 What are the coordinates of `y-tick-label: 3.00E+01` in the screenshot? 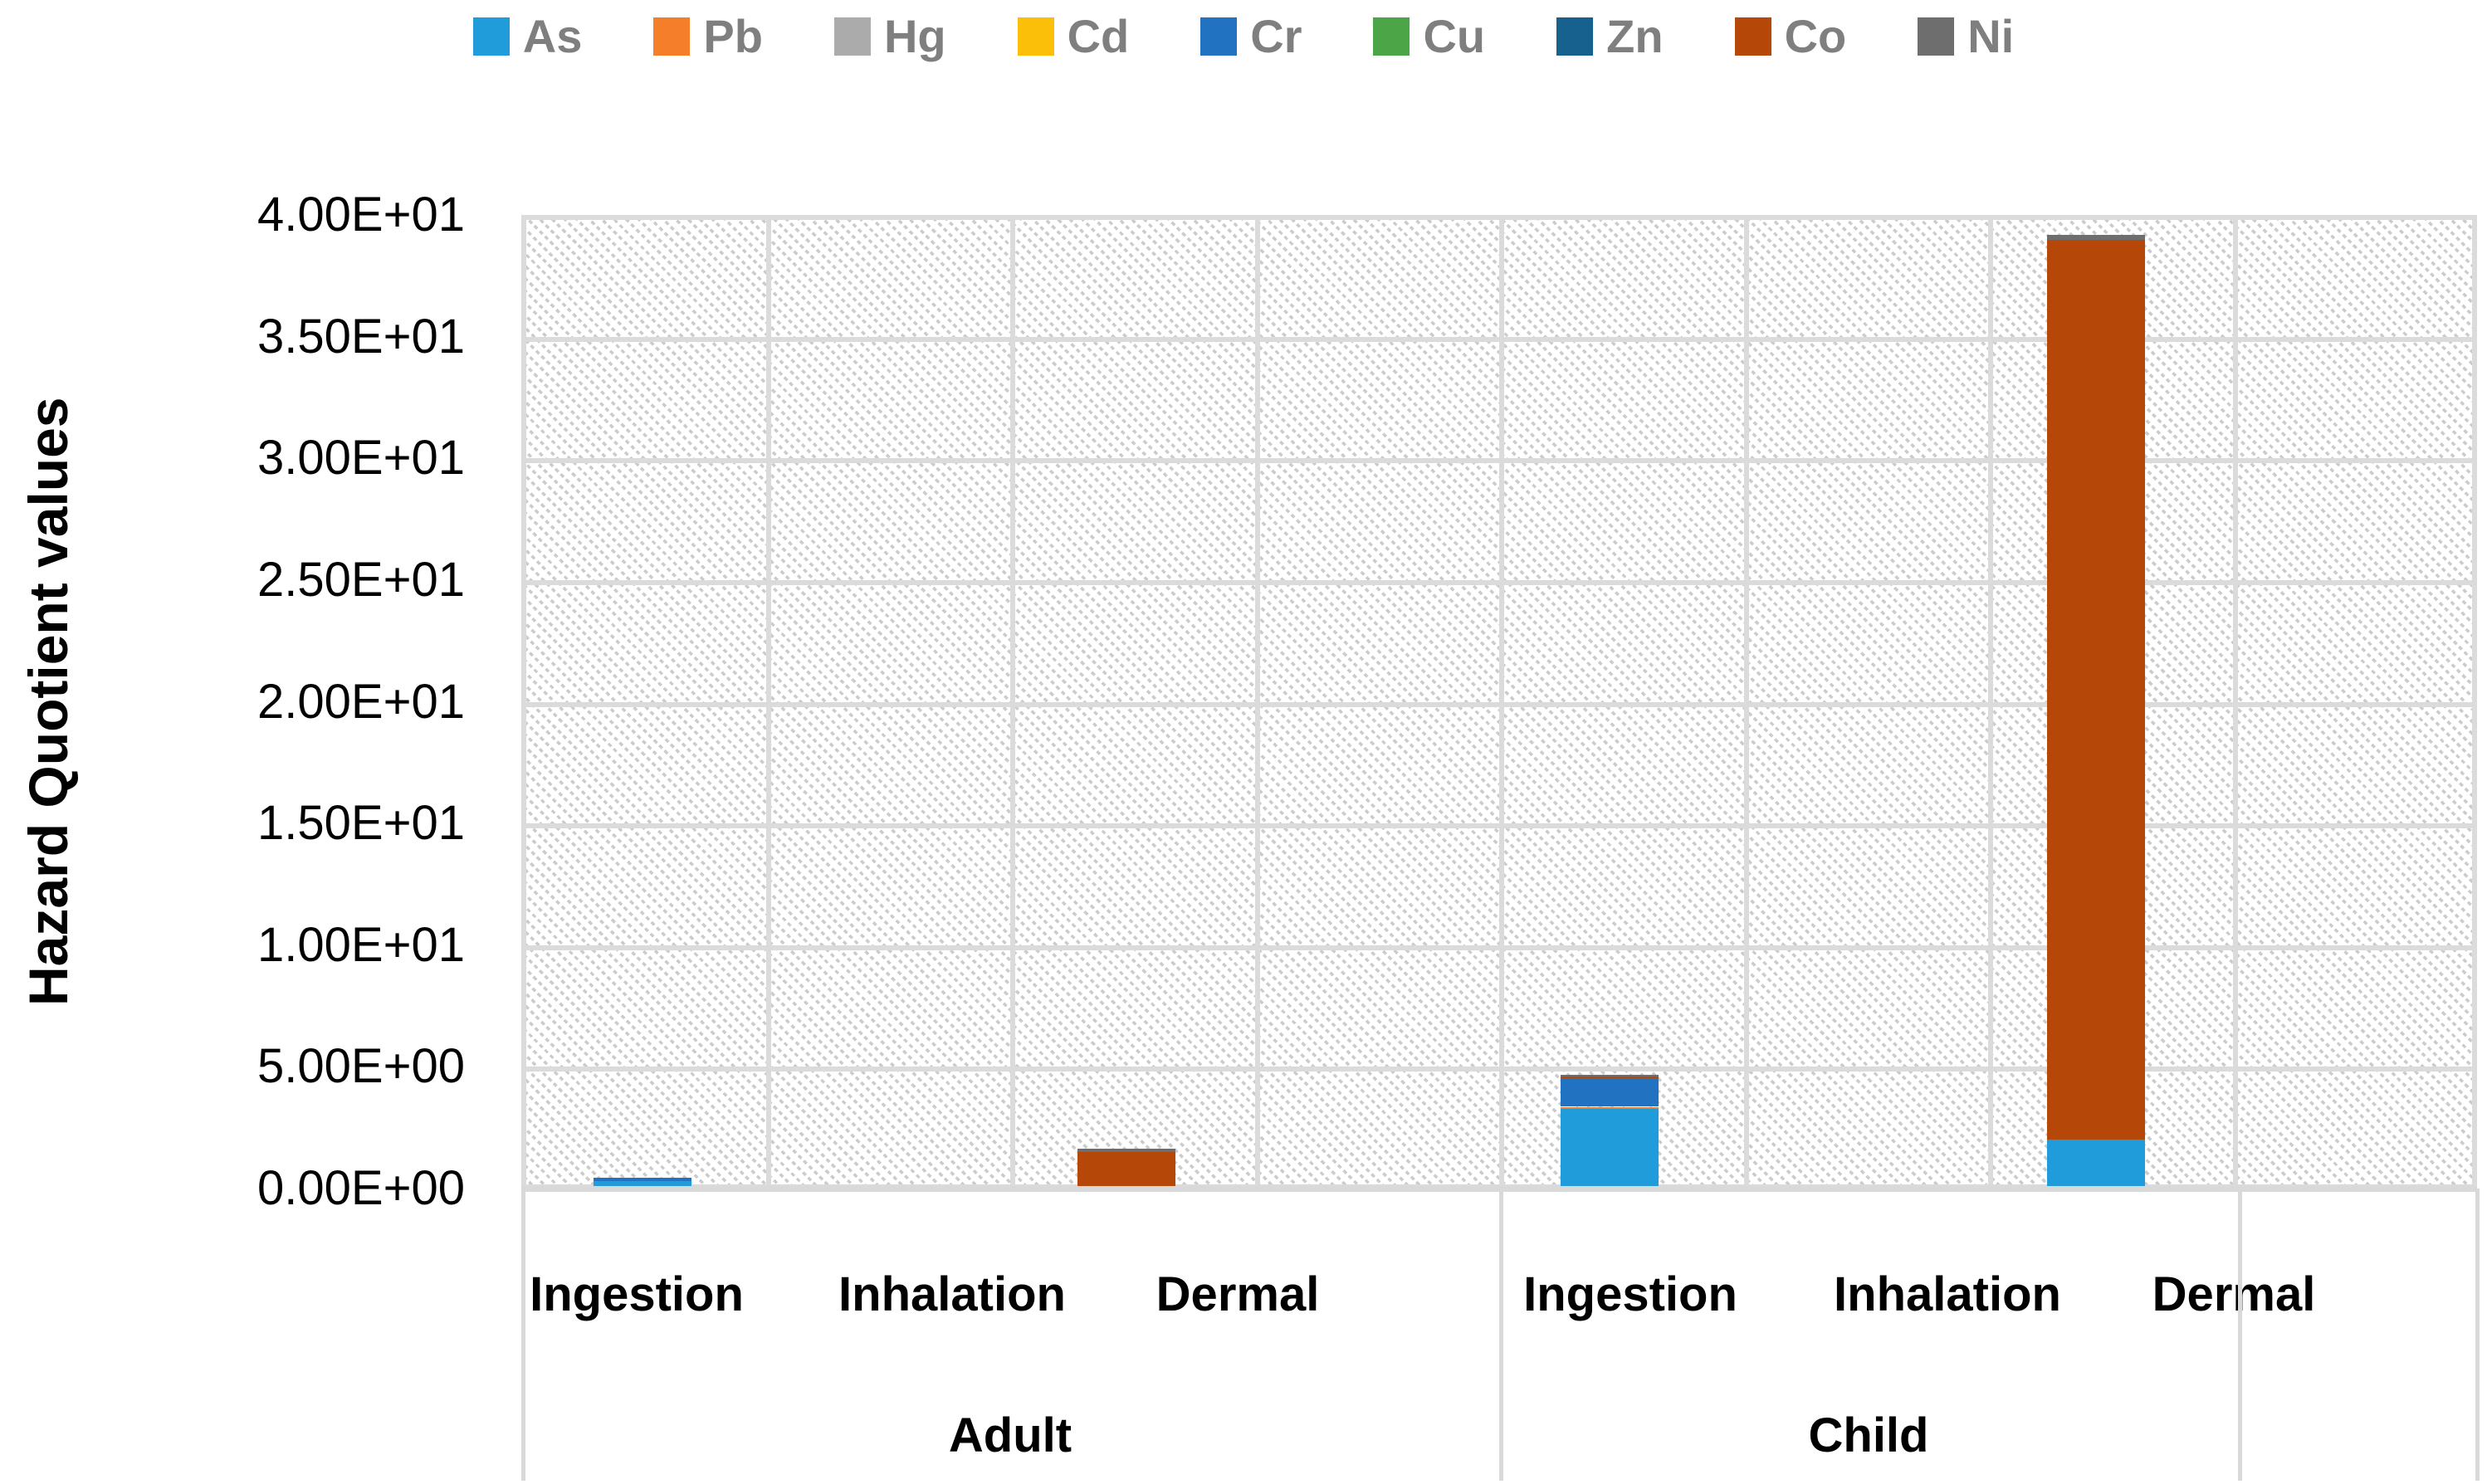 It's located at (361, 458).